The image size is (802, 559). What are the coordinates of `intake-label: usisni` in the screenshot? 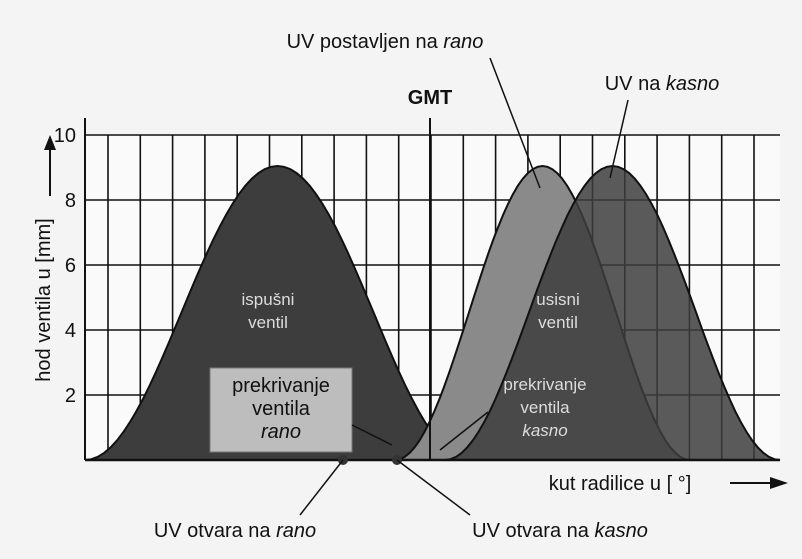 It's located at (557, 299).